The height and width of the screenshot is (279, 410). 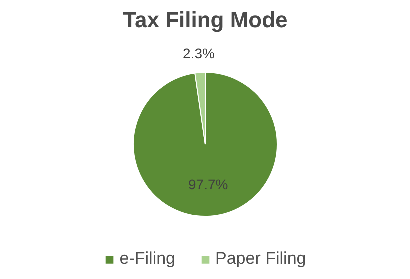 What do you see at coordinates (261, 259) in the screenshot?
I see `legend-label: Paper Filing` at bounding box center [261, 259].